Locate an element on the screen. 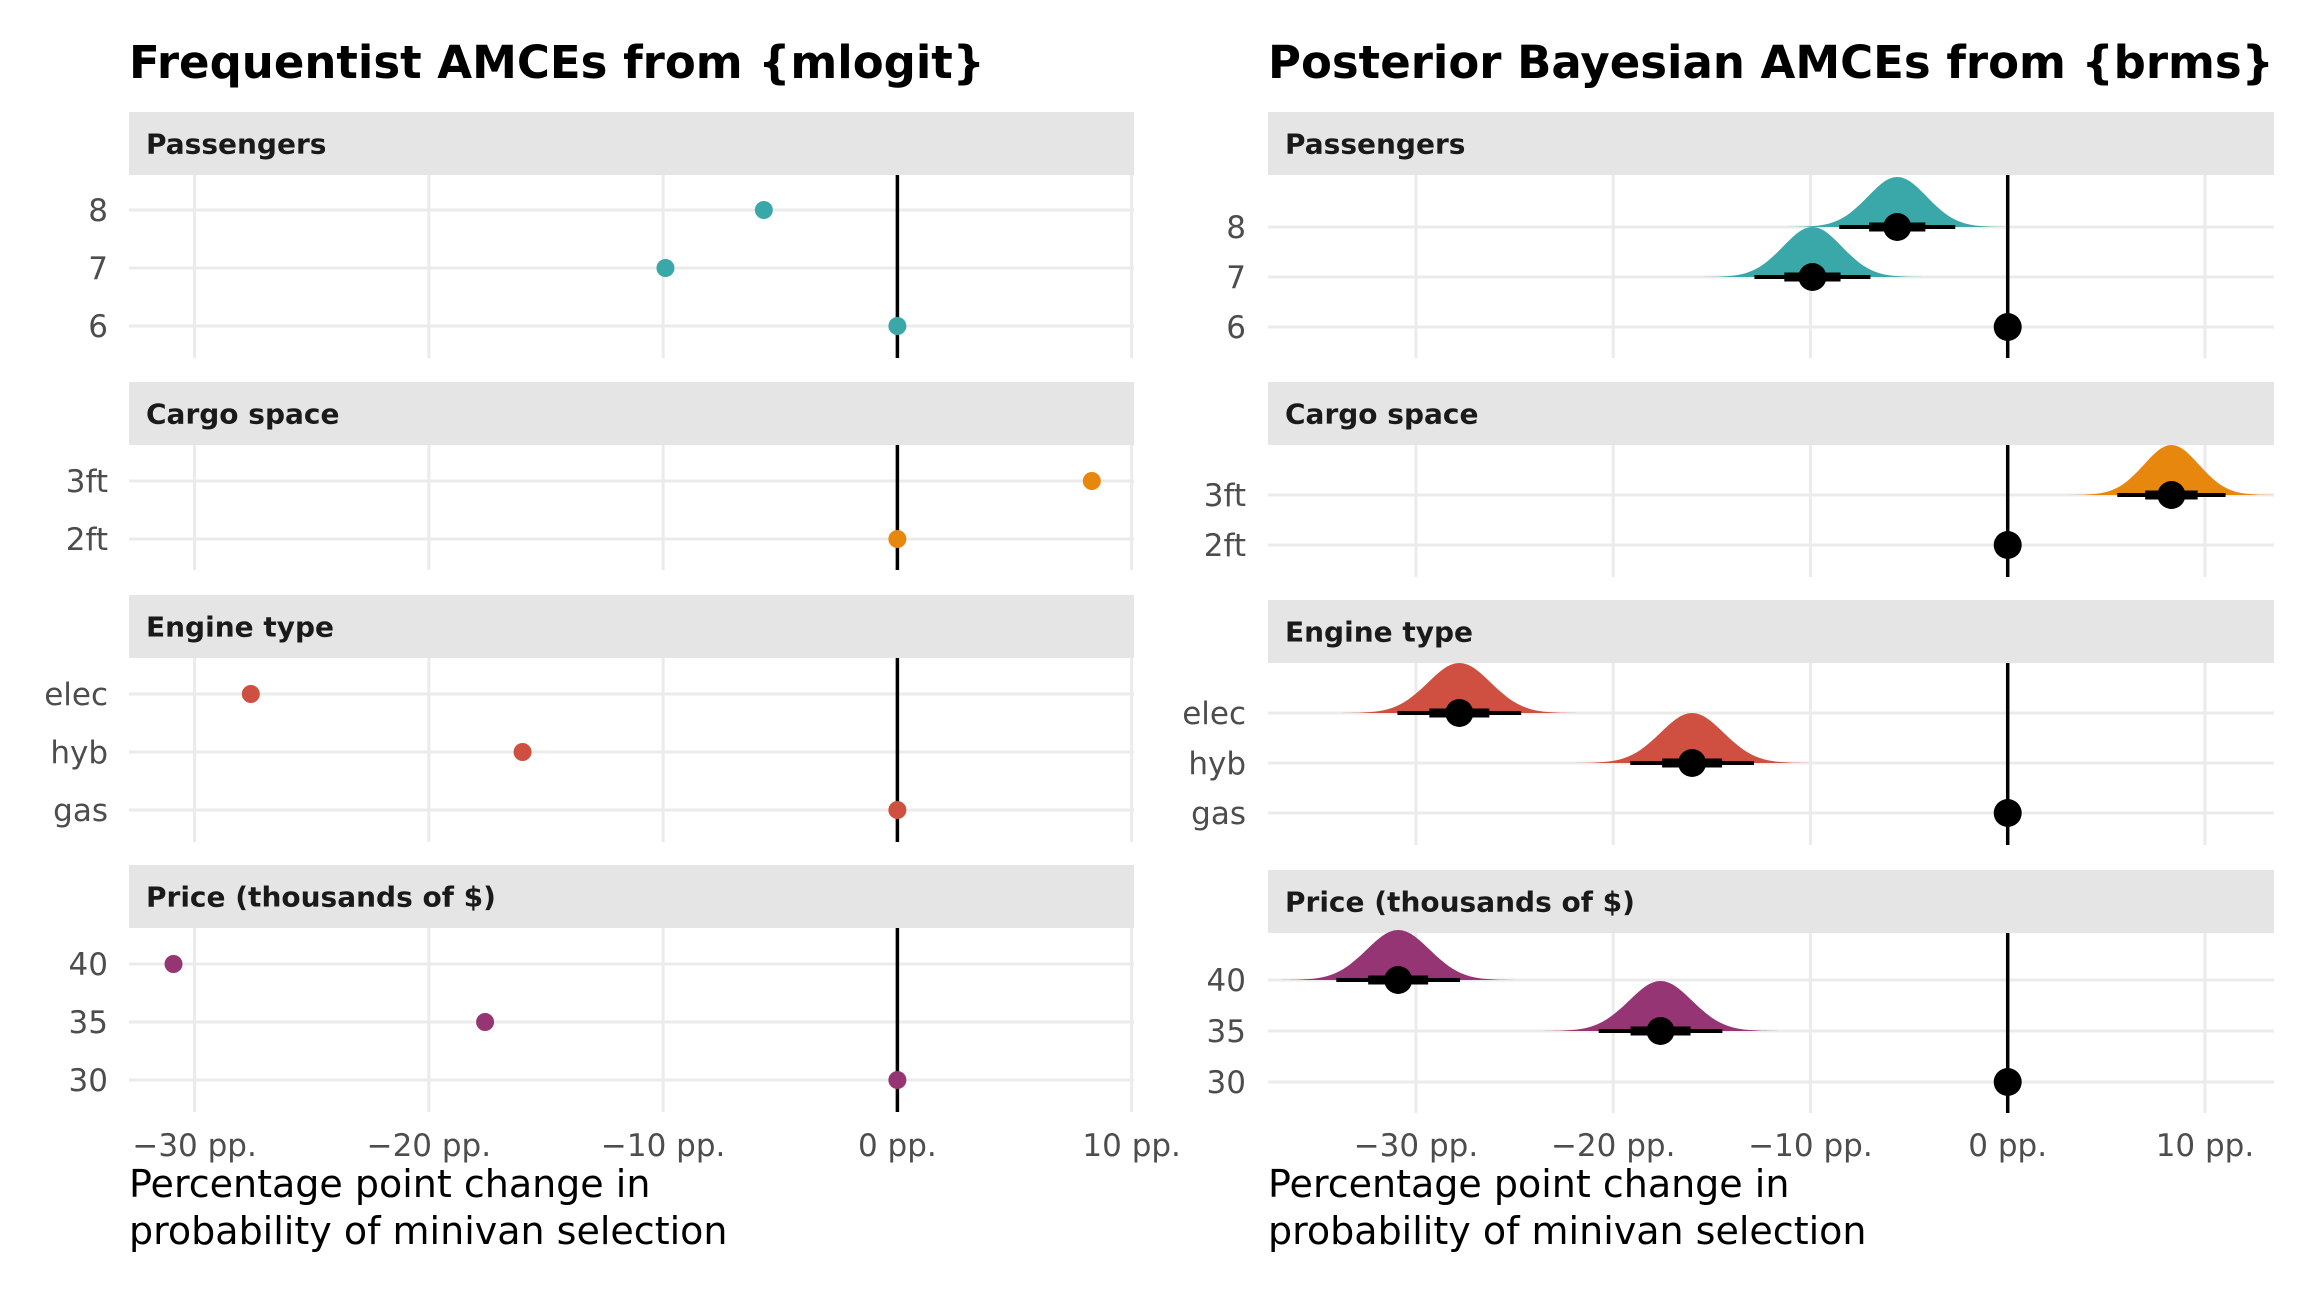  x-tick-label: 0 pp. is located at coordinates (897, 1146).